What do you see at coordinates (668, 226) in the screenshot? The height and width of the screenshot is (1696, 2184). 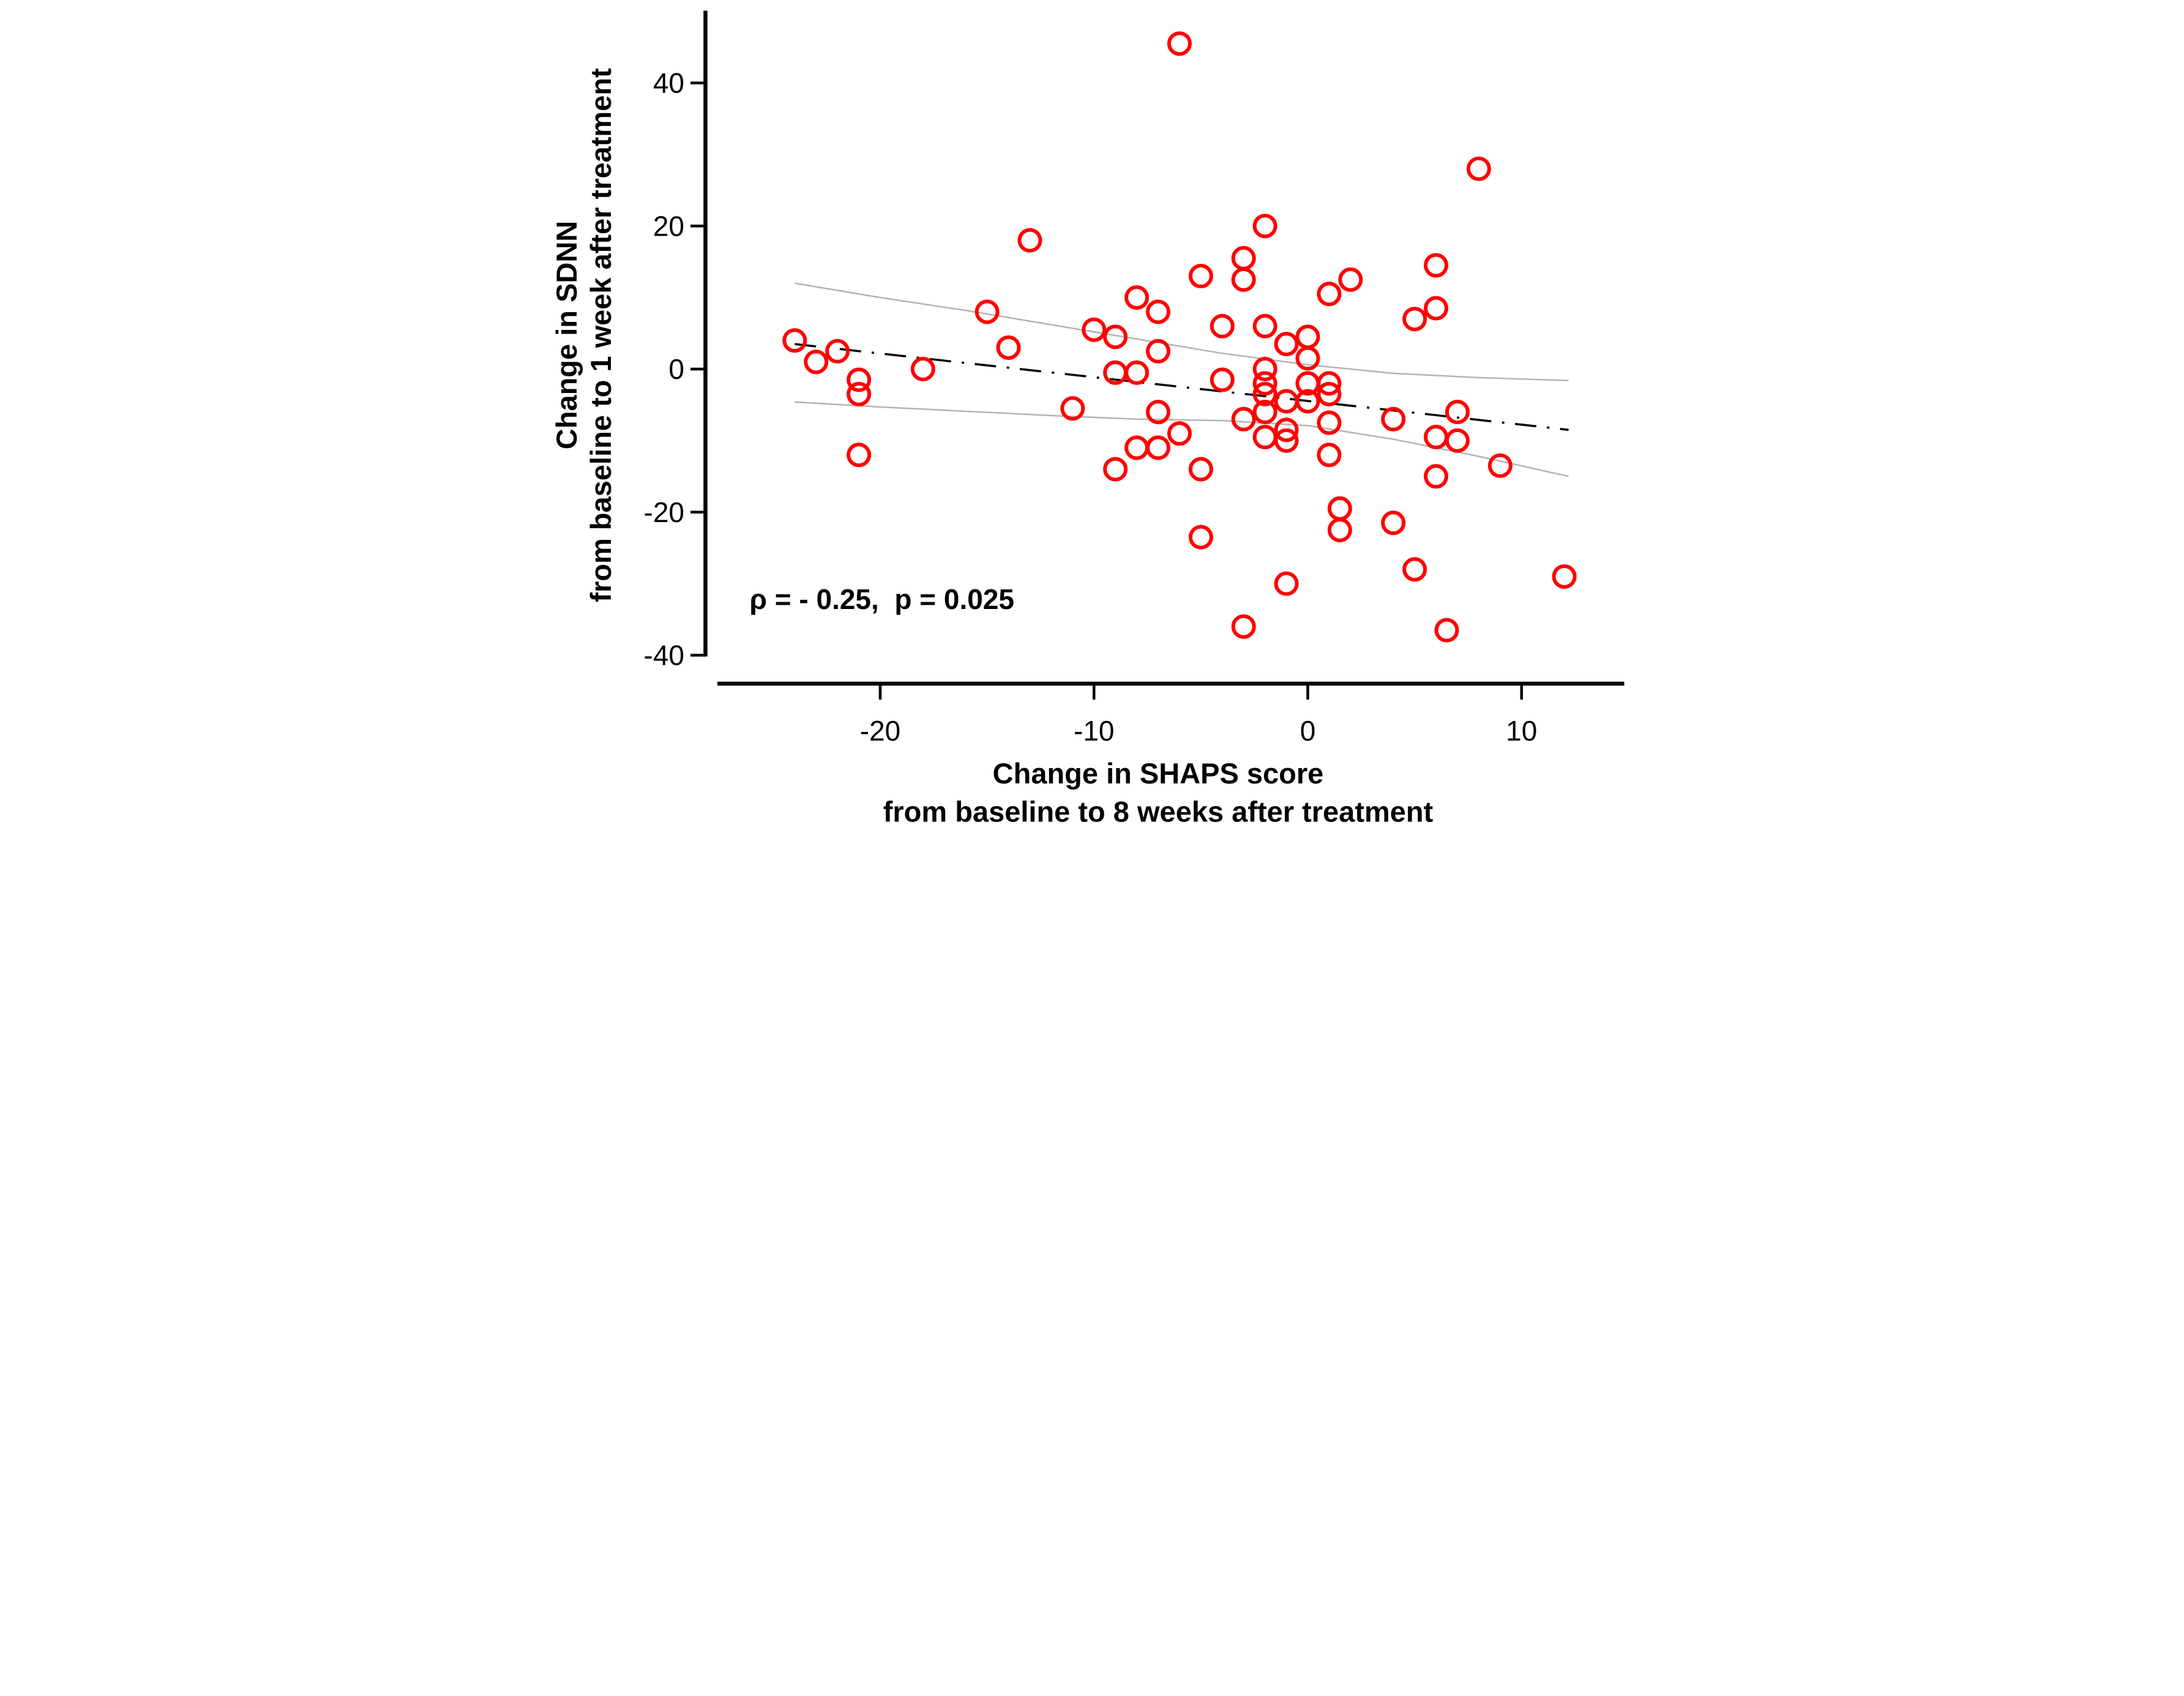 I see `y-tick-label: 20` at bounding box center [668, 226].